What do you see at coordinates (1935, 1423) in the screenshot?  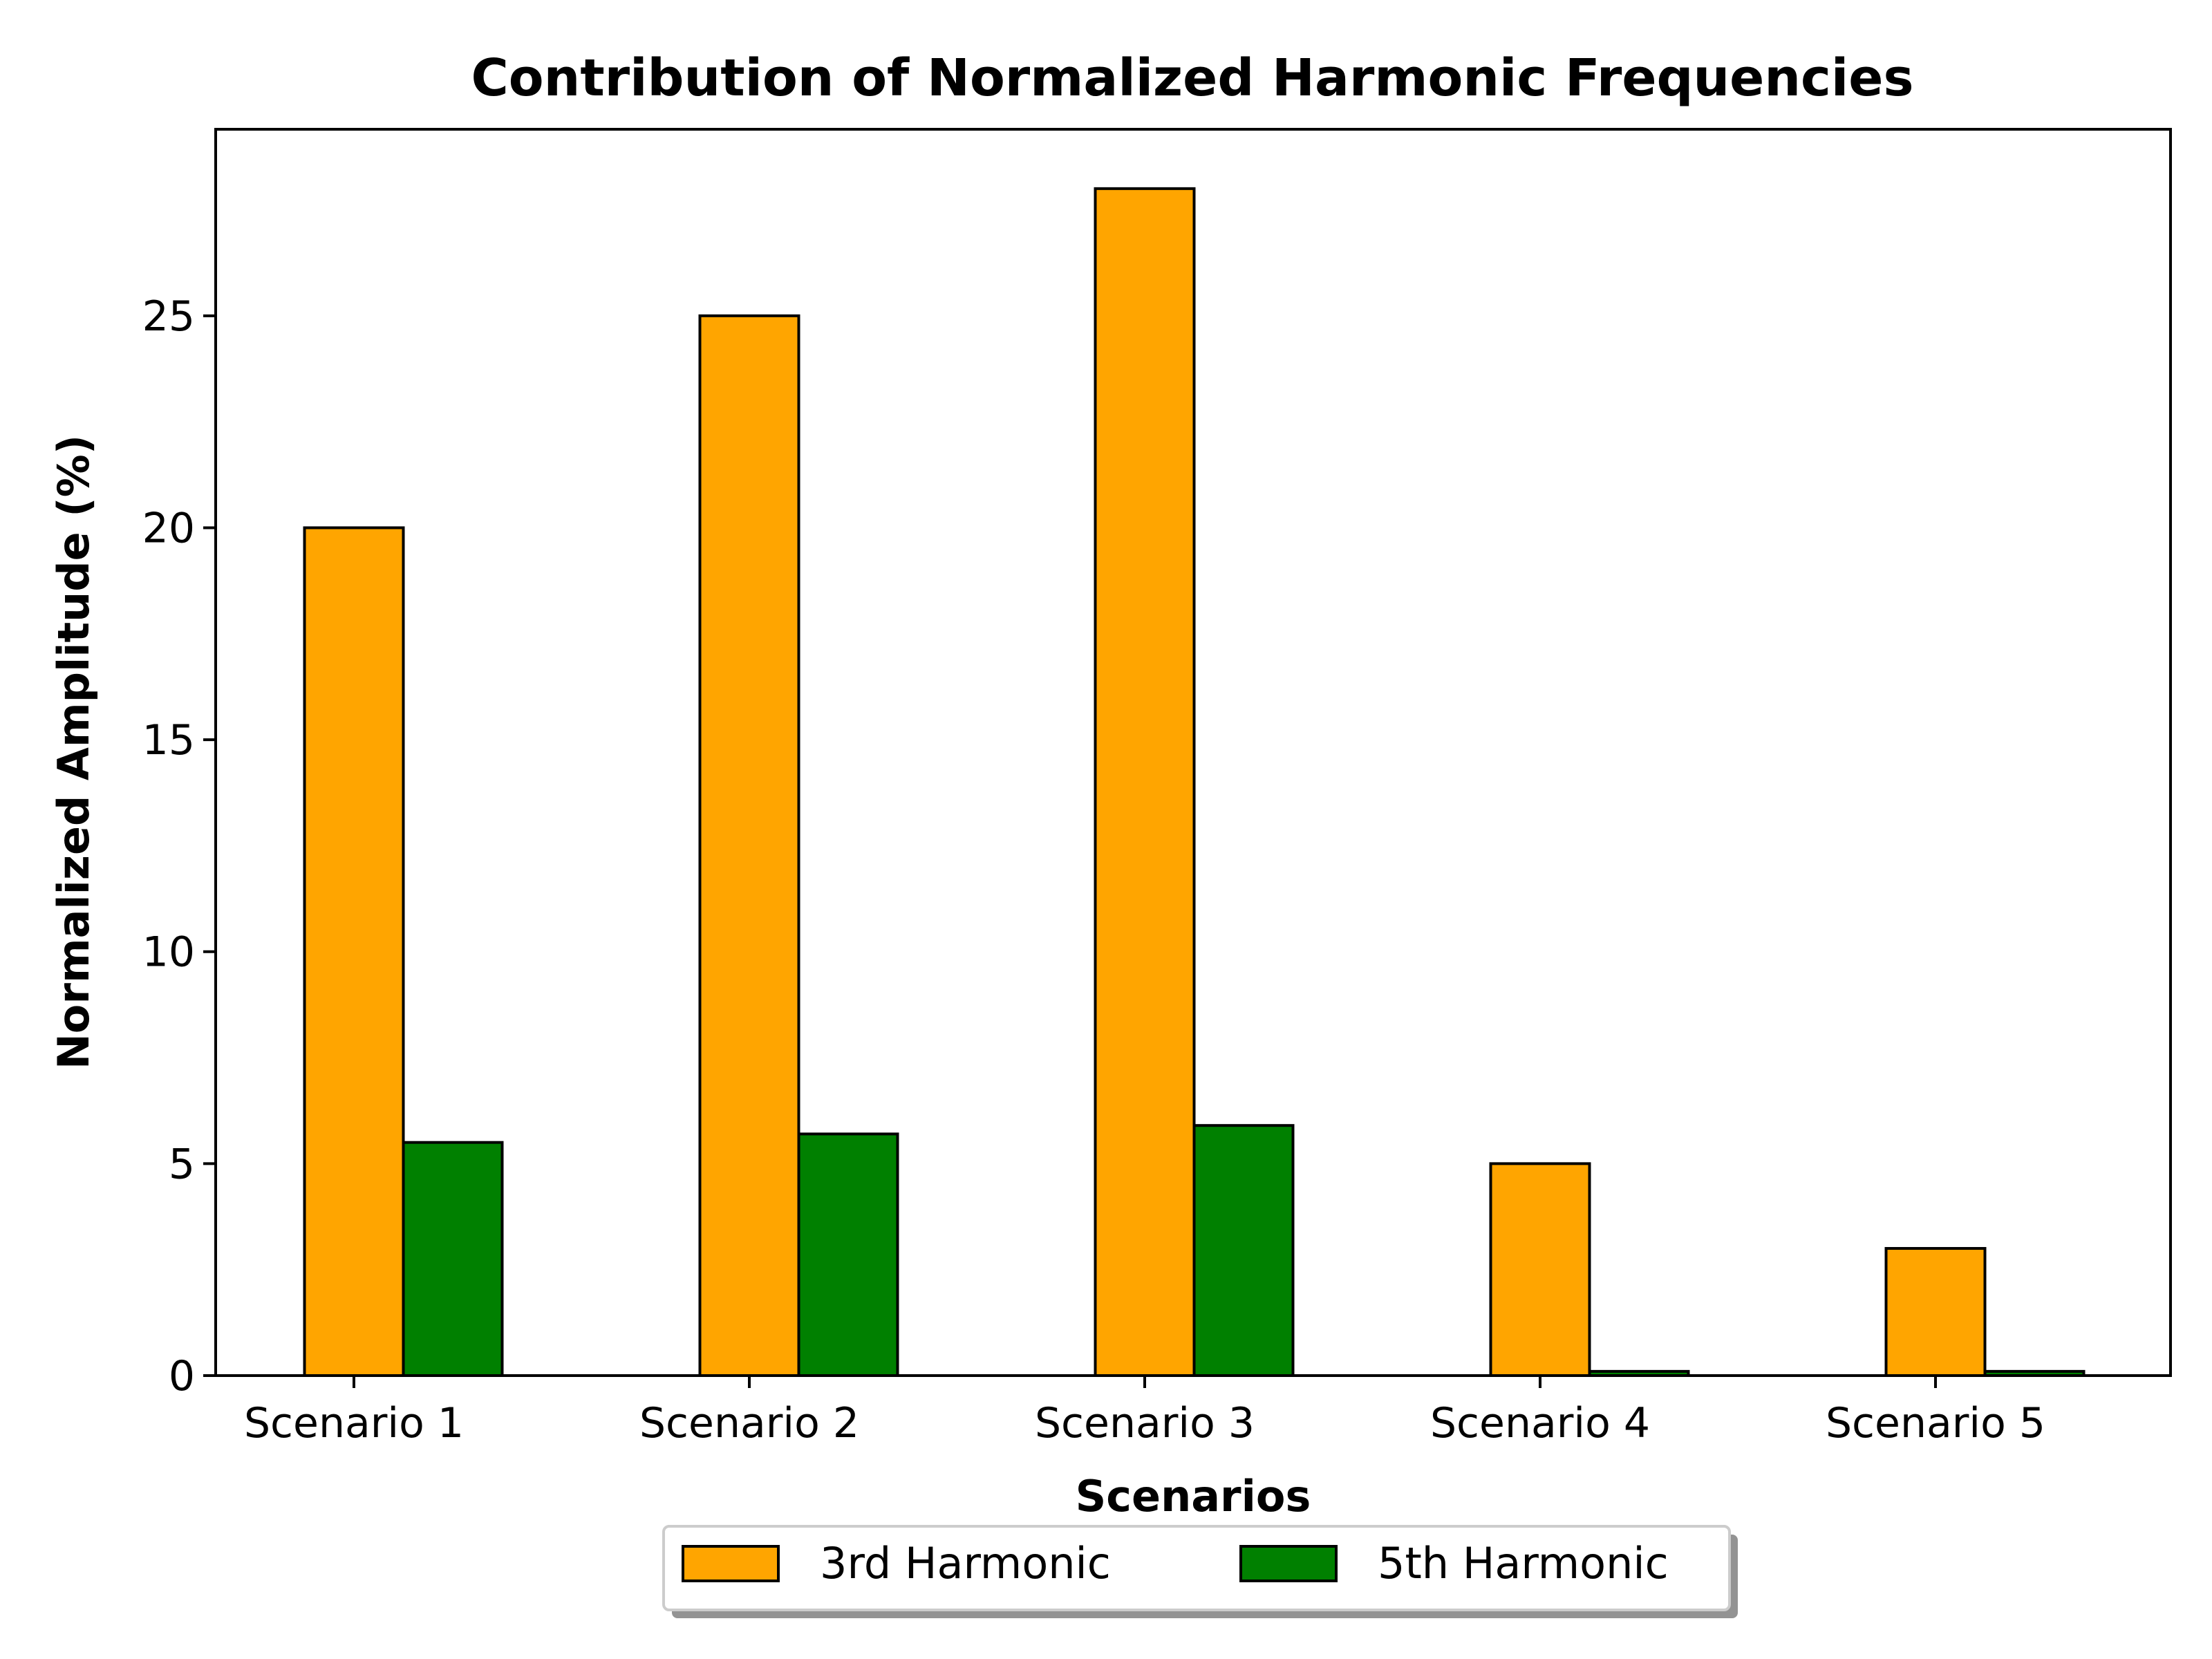 I see `x-tick-label: Scenario 5` at bounding box center [1935, 1423].